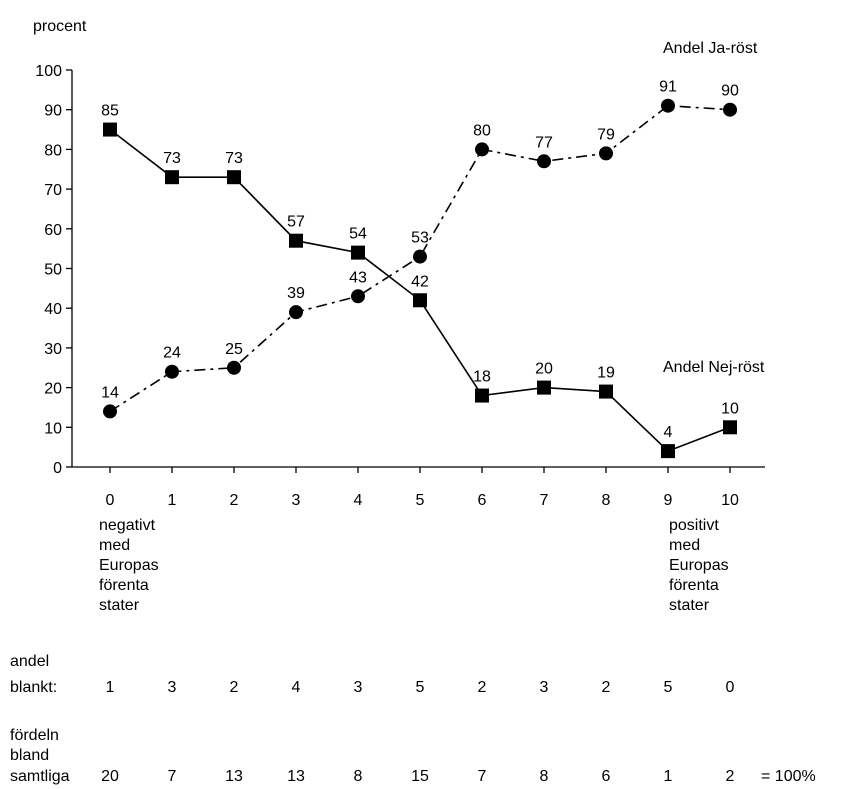 This screenshot has width=841, height=789. Describe the element at coordinates (730, 91) in the screenshot. I see `data-label: 90` at that location.